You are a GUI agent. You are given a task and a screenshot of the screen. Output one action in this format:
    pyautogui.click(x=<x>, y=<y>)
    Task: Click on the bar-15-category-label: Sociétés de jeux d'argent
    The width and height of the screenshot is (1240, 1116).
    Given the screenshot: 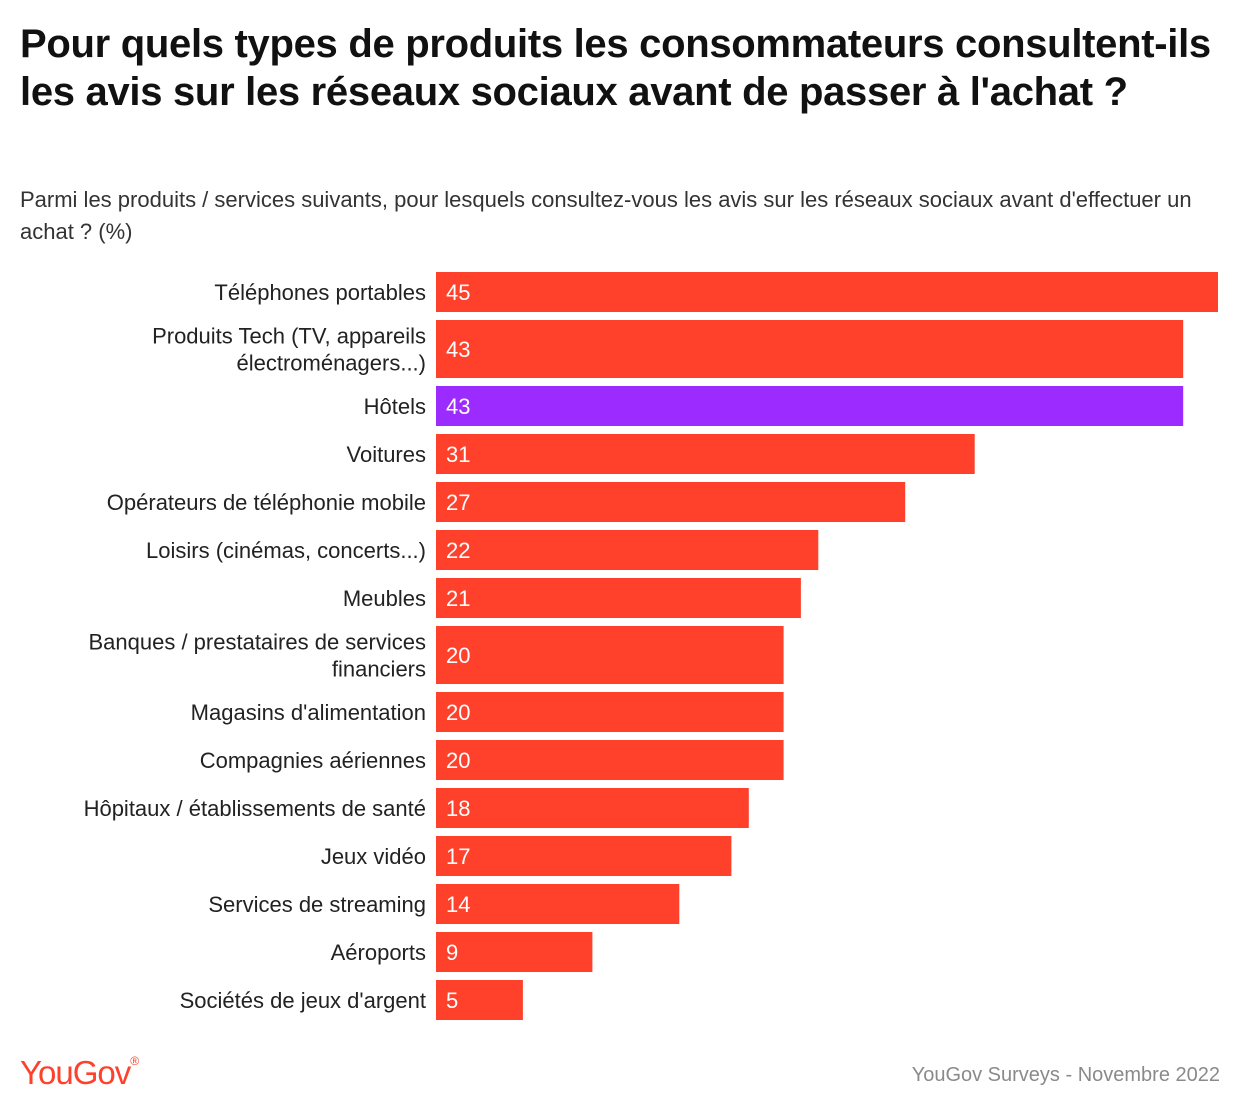 What is the action you would take?
    pyautogui.click(x=303, y=1000)
    